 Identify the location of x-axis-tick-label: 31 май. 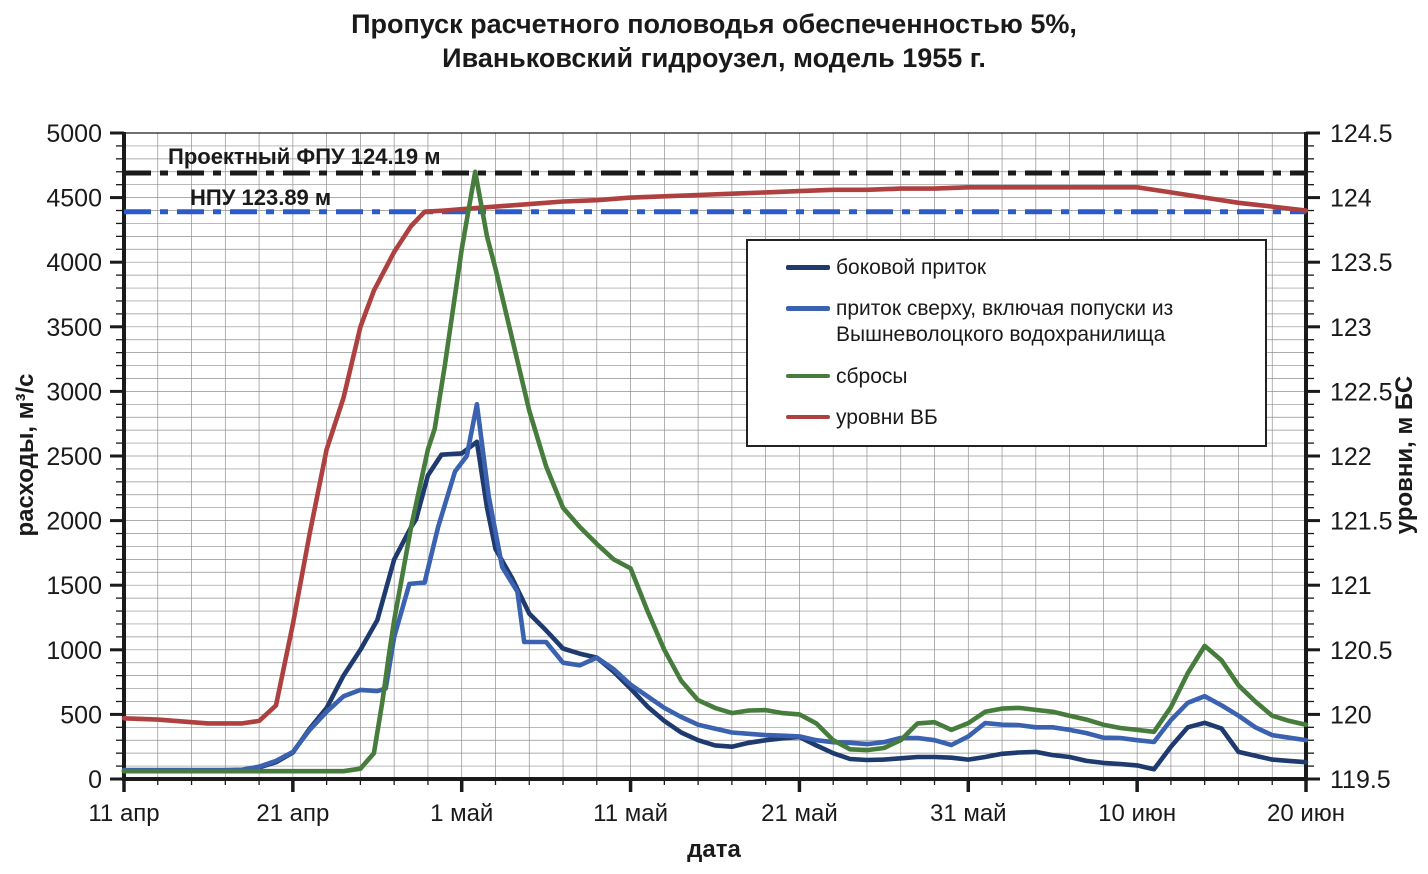
(968, 813).